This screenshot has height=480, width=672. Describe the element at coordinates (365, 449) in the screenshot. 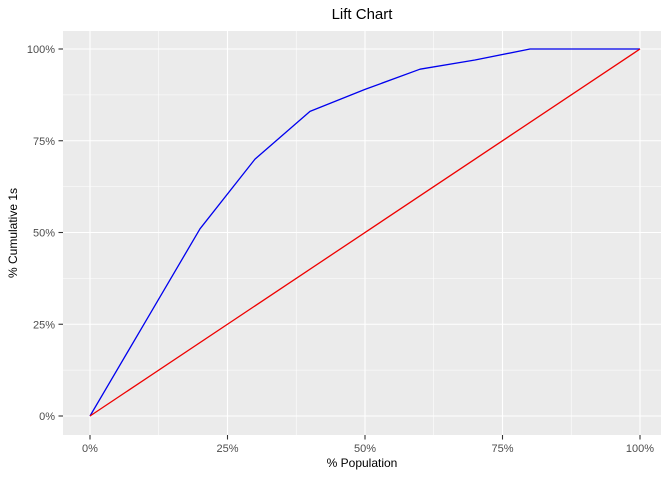

I see `x-tick-label: 50%` at that location.